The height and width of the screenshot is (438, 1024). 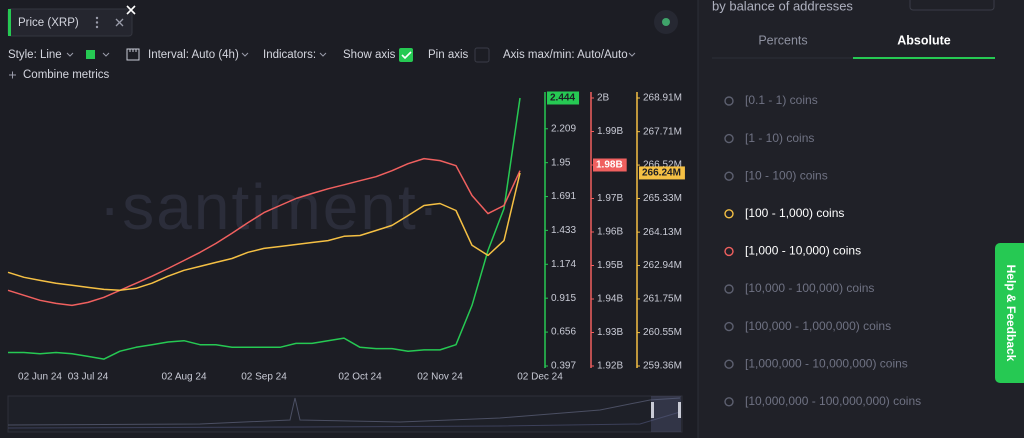 What do you see at coordinates (662, 265) in the screenshot?
I see `y-tick-label: 262.94M` at bounding box center [662, 265].